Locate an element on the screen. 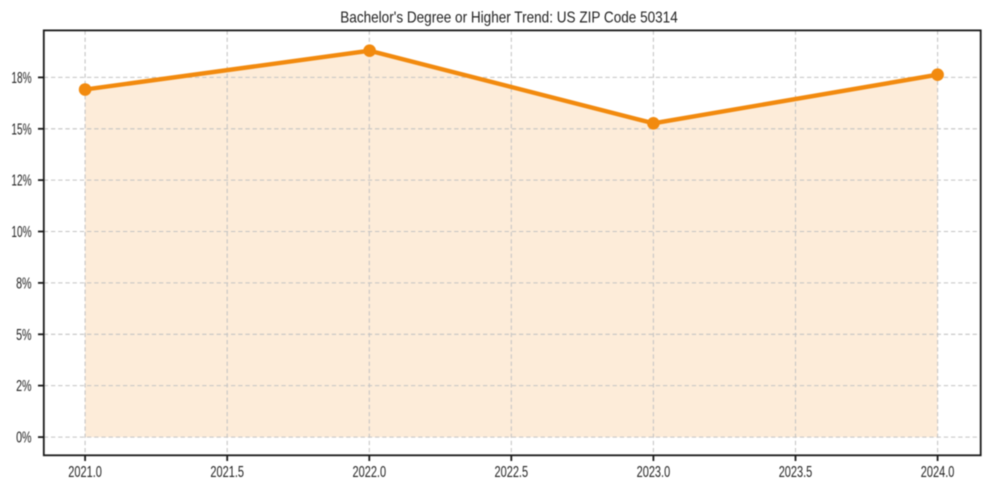 This screenshot has height=490, width=989. svg-text: 18% is located at coordinates (21, 78).